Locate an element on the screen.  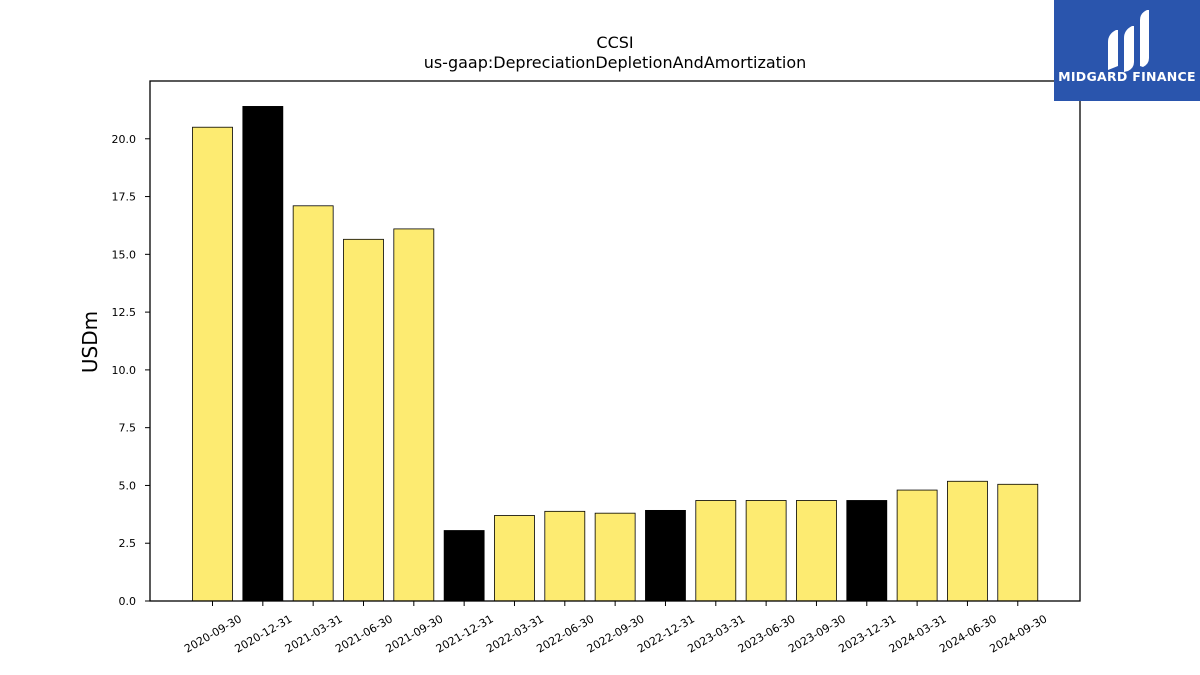
y-tick-label: 5.0 is located at coordinates (128, 485).